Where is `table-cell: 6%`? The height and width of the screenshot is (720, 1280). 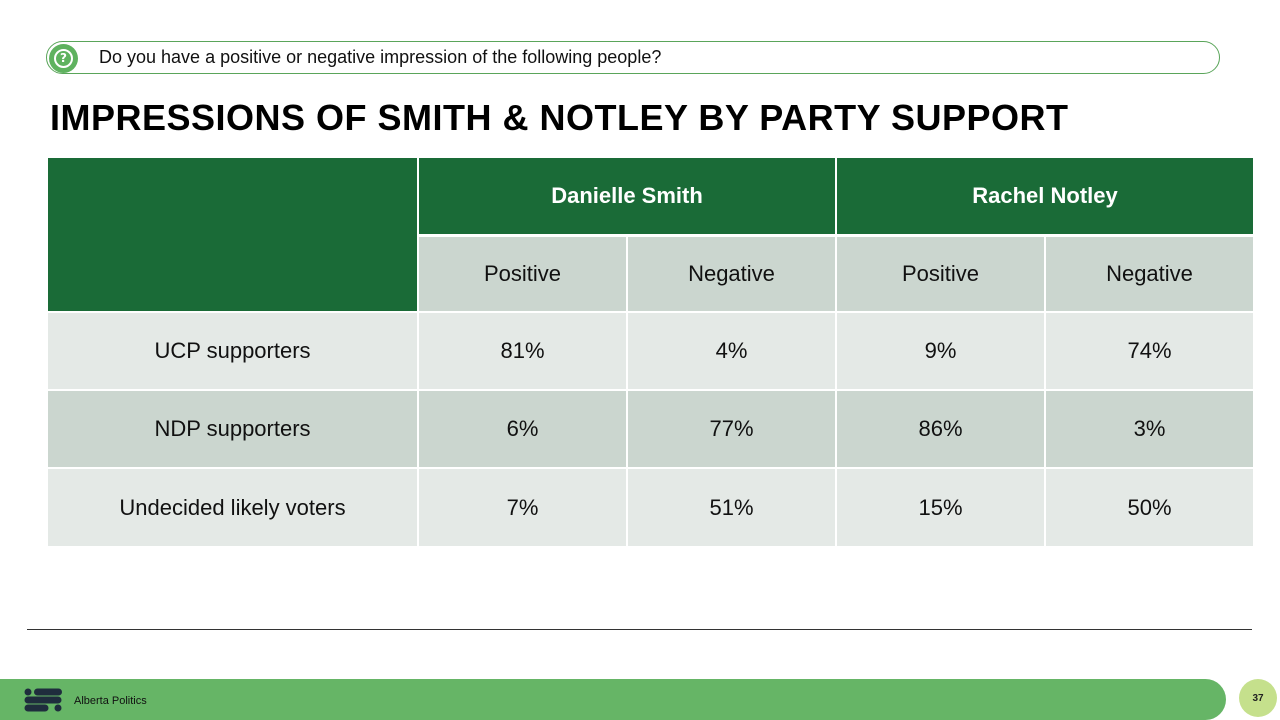
table-cell: 6% is located at coordinates (522, 429).